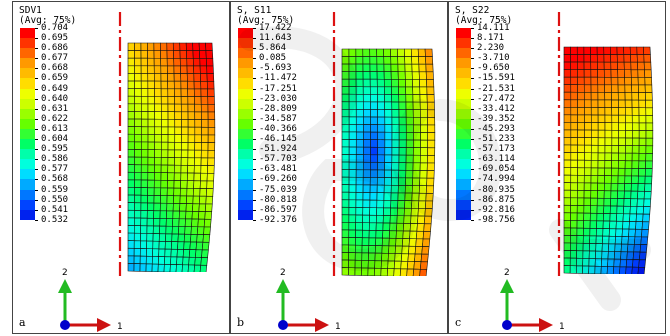 Image resolution: width=670 pixels, height=336 pixels. Describe the element at coordinates (55, 189) in the screenshot. I see `legend-value: 0.559` at that location.